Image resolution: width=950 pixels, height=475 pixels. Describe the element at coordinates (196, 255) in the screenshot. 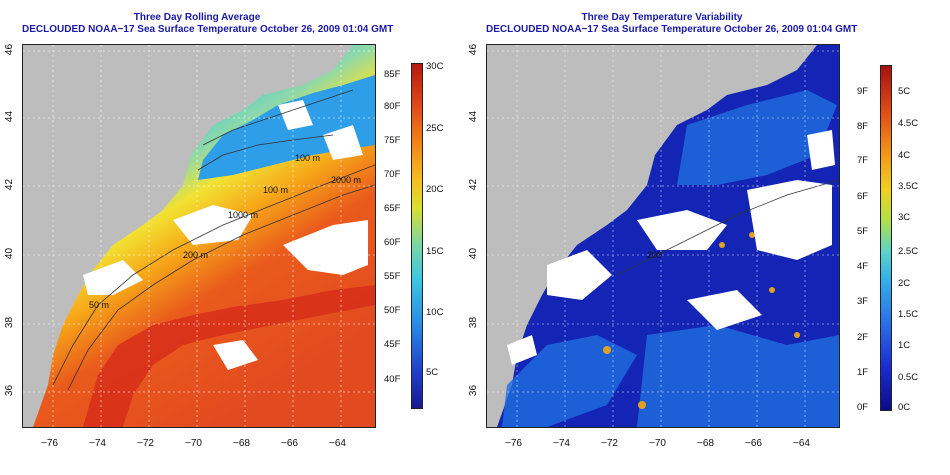

I see `contour-label: 200 m` at that location.